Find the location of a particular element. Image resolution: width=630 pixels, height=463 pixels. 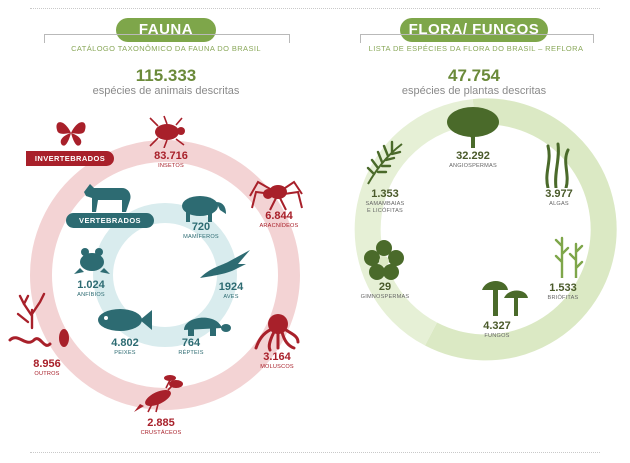

repteis-label: RÉPTEIS is located at coordinates (191, 353).